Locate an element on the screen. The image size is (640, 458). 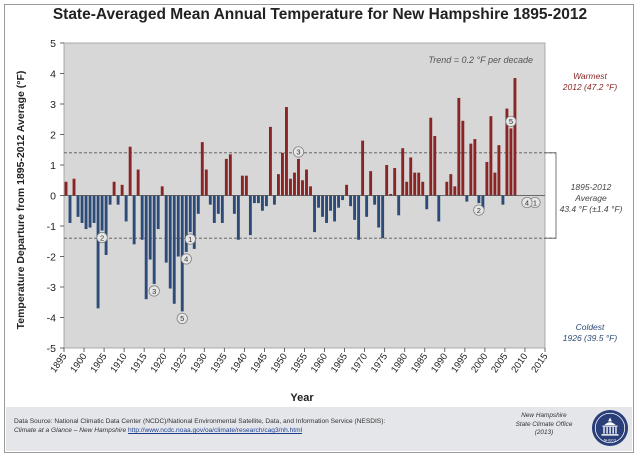
bar-2002 is located at coordinates (495, 184).